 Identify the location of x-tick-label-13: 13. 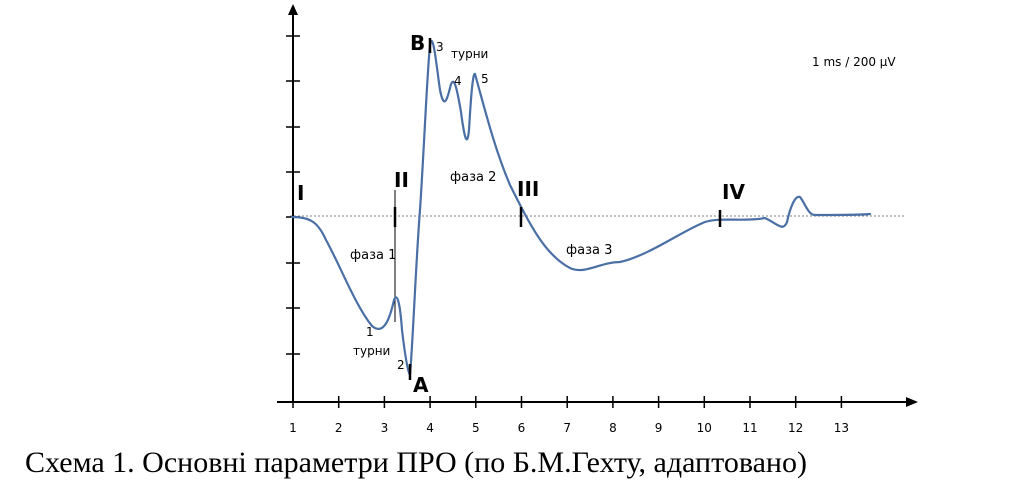
(841, 428).